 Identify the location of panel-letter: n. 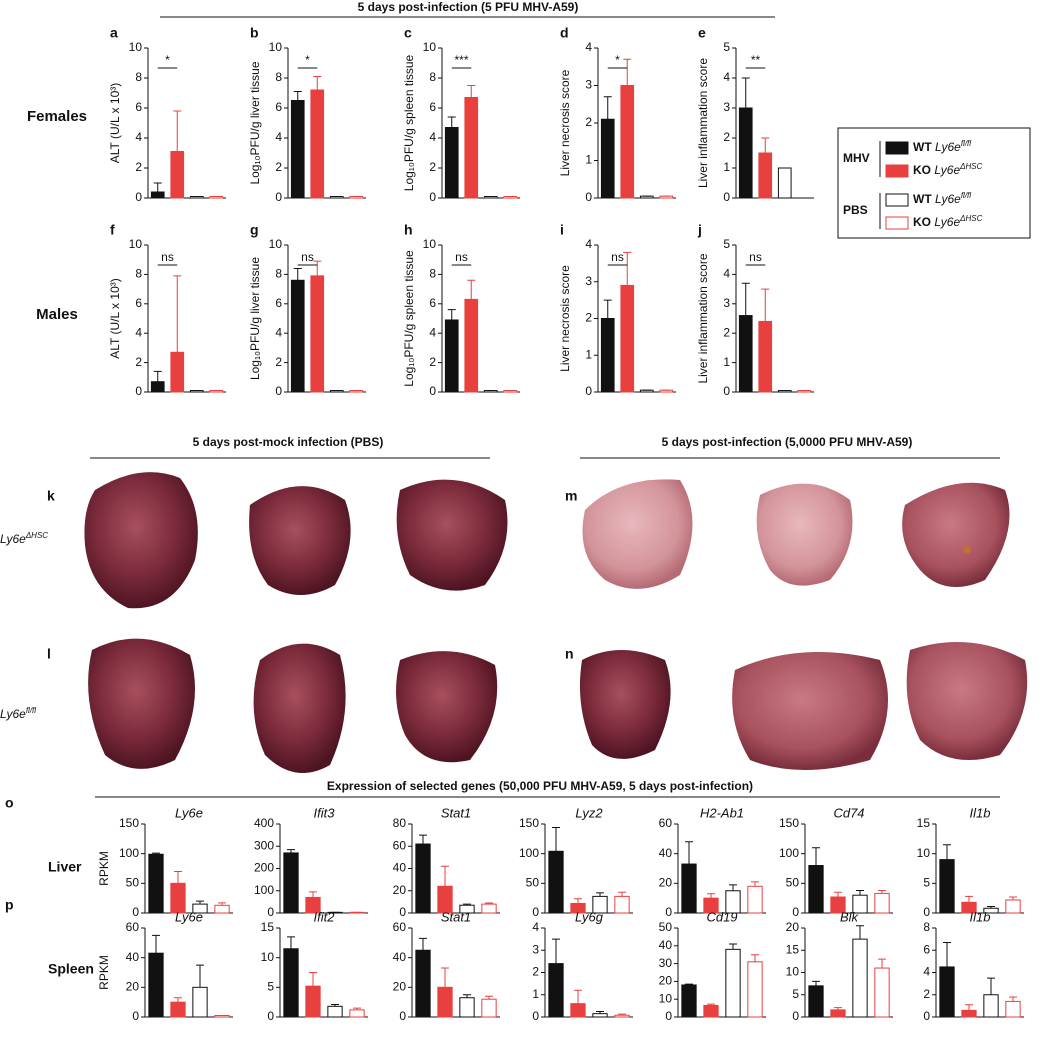
(569, 654).